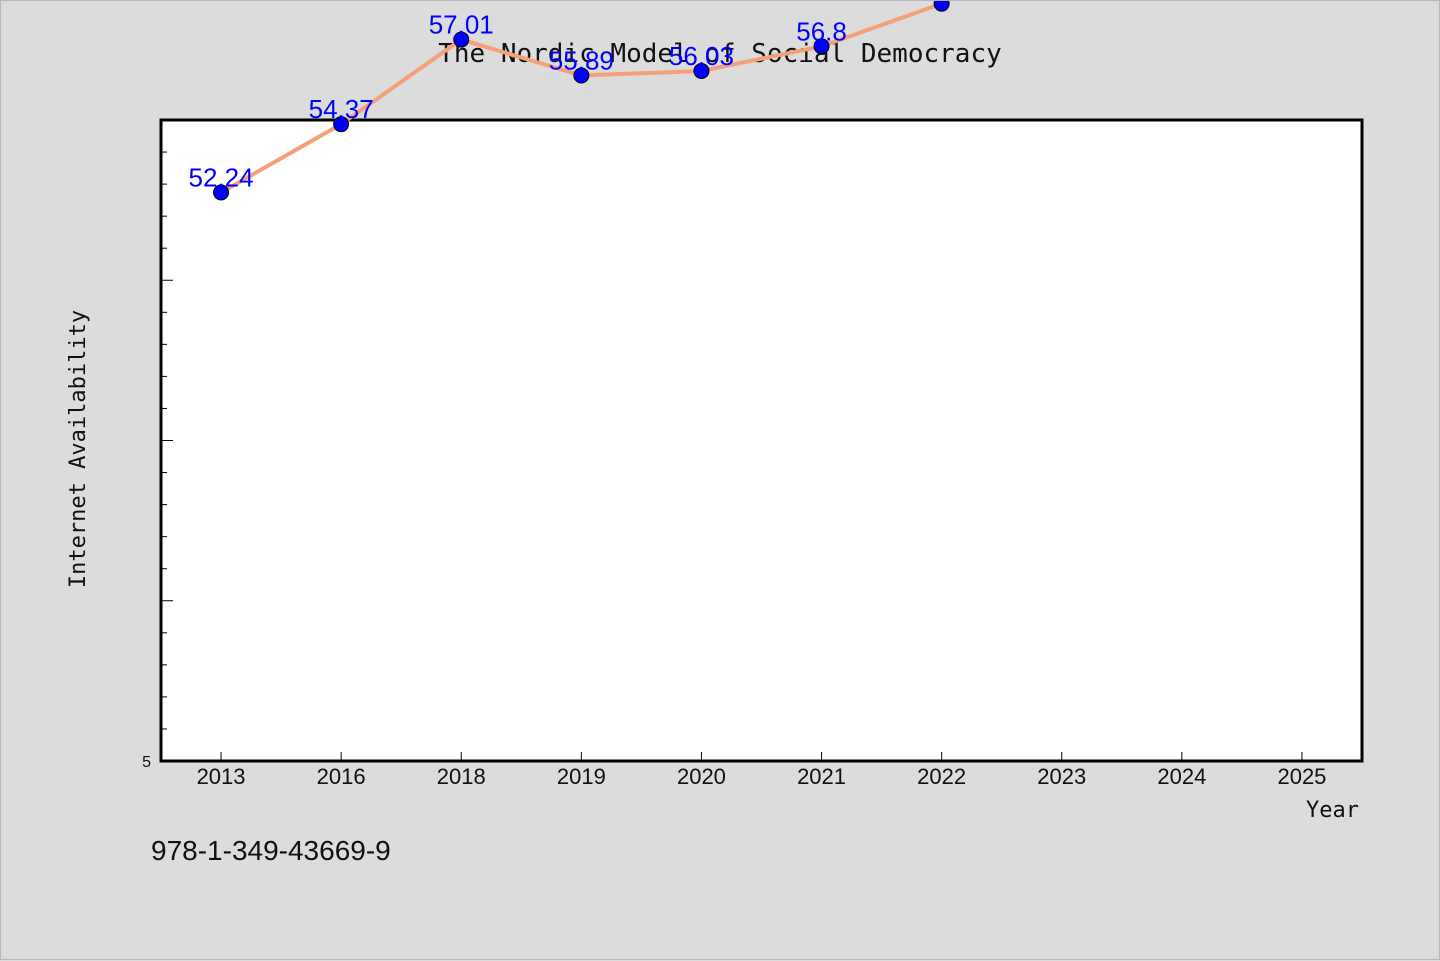  What do you see at coordinates (762, 776) in the screenshot?
I see `x-axis-tick-labels: 2013 2016 2018 2019 2020 2021 2022 2023 2024 2025` at bounding box center [762, 776].